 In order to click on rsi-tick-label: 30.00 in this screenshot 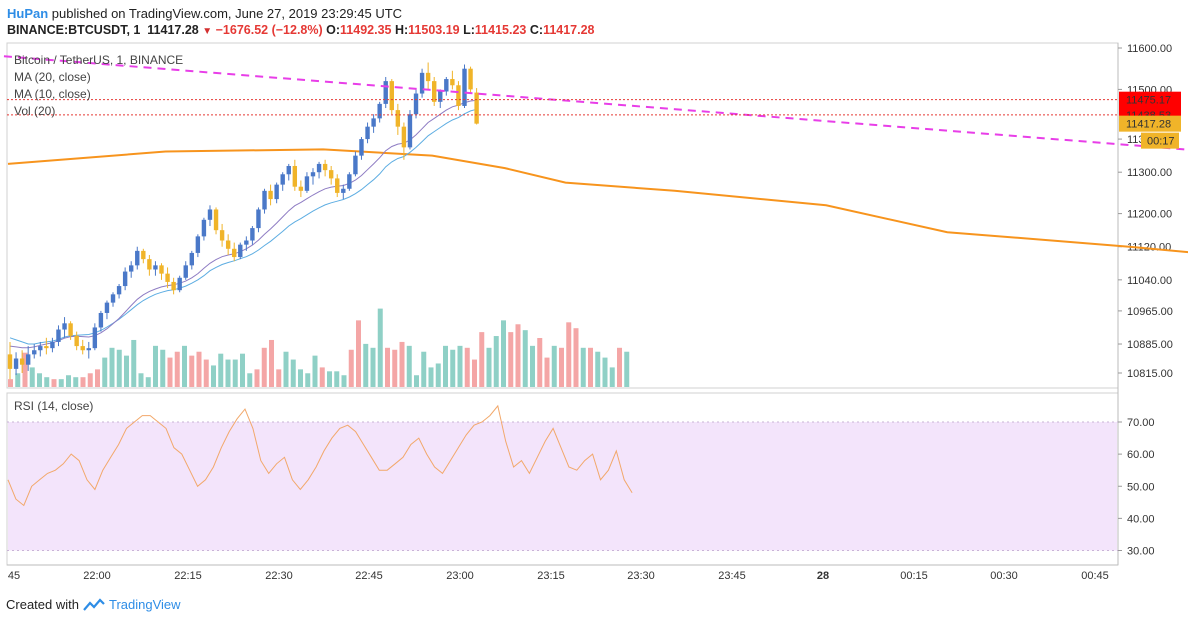, I will do `click(1141, 552)`.